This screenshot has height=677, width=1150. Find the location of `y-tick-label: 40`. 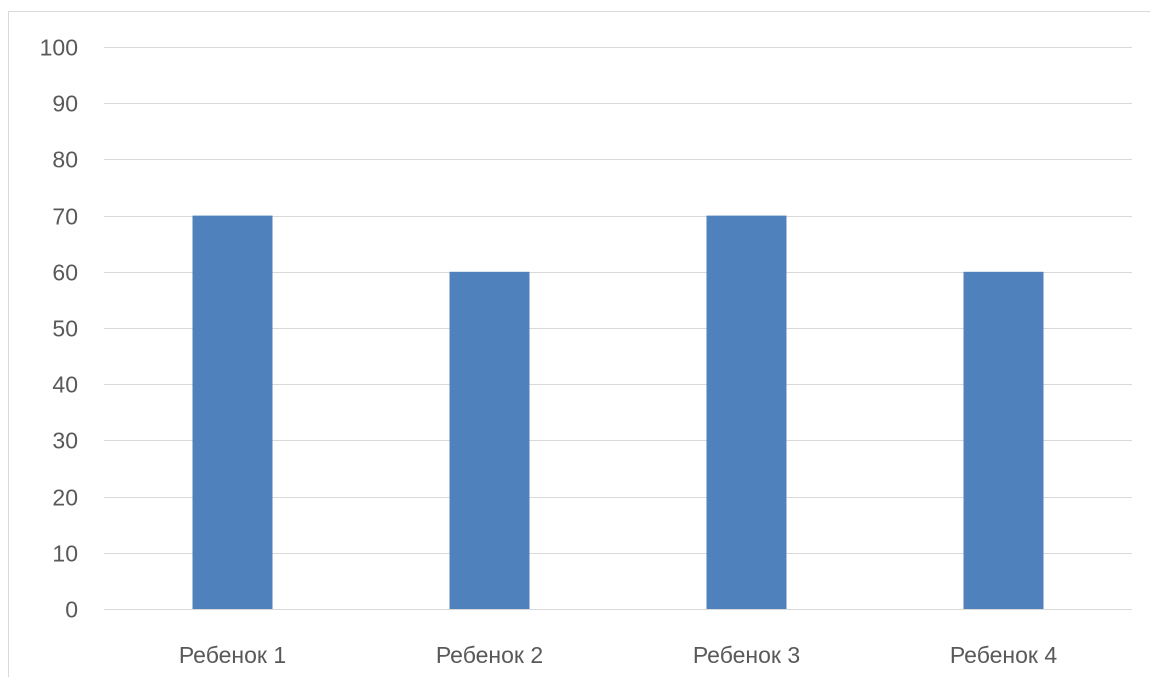

y-tick-label: 40 is located at coordinates (65, 385).